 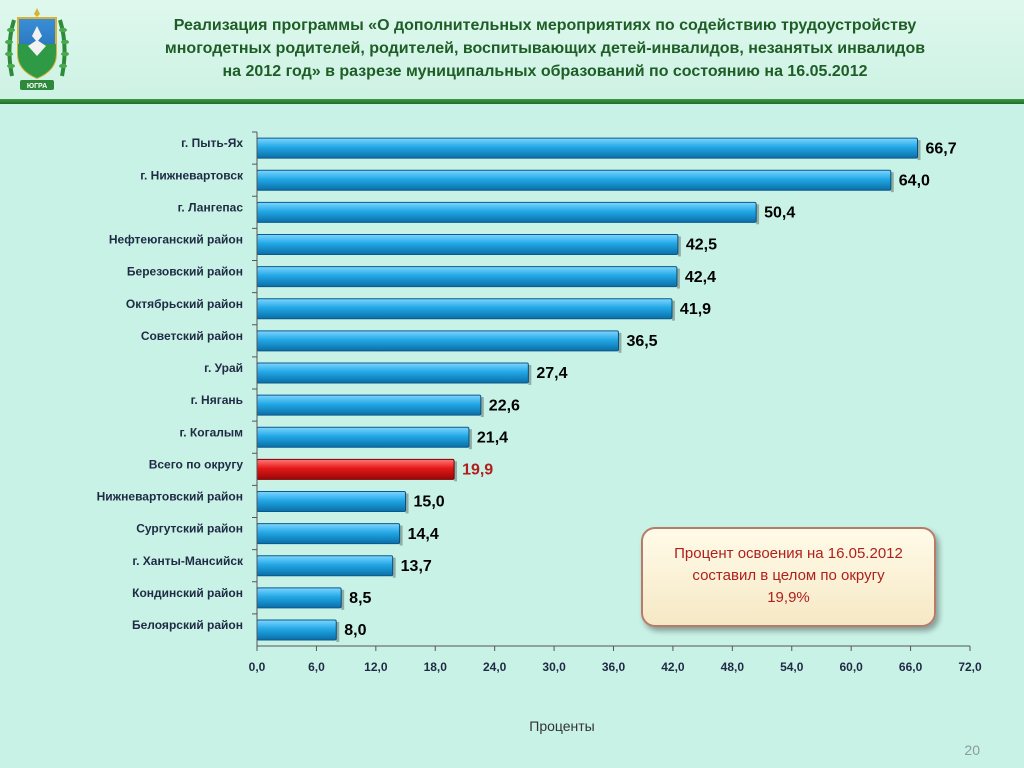 I want to click on callout-line: составил в целом по округу, so click(x=788, y=575).